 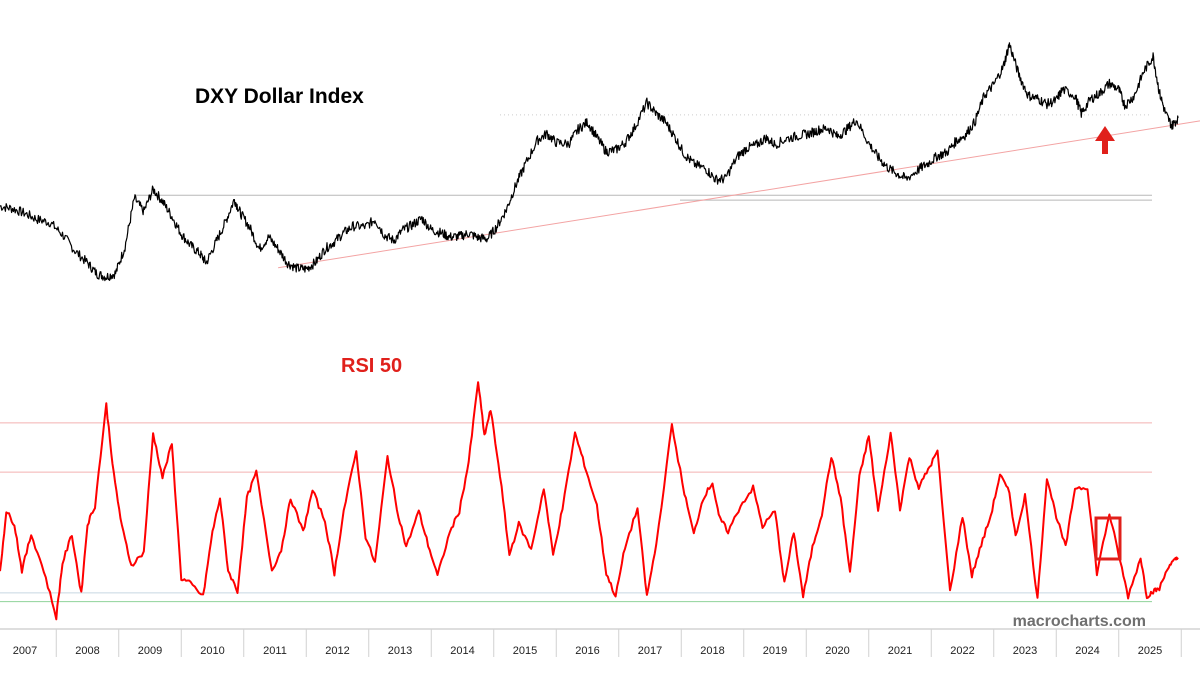 I want to click on highlight-box, so click(x=1108, y=538).